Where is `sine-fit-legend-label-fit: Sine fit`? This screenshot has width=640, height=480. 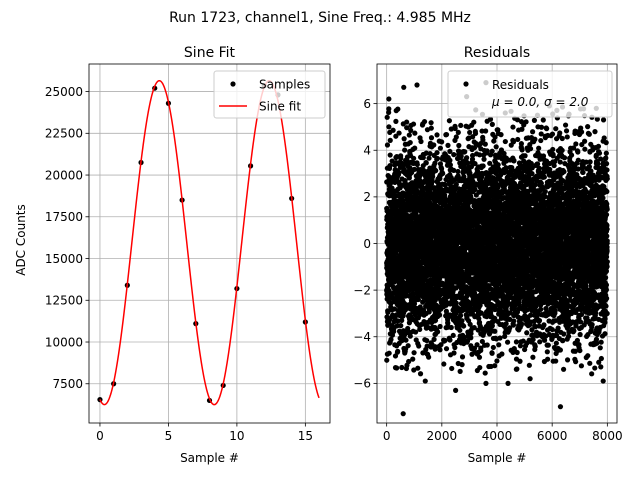
sine-fit-legend-label-fit: Sine fit is located at coordinates (280, 107).